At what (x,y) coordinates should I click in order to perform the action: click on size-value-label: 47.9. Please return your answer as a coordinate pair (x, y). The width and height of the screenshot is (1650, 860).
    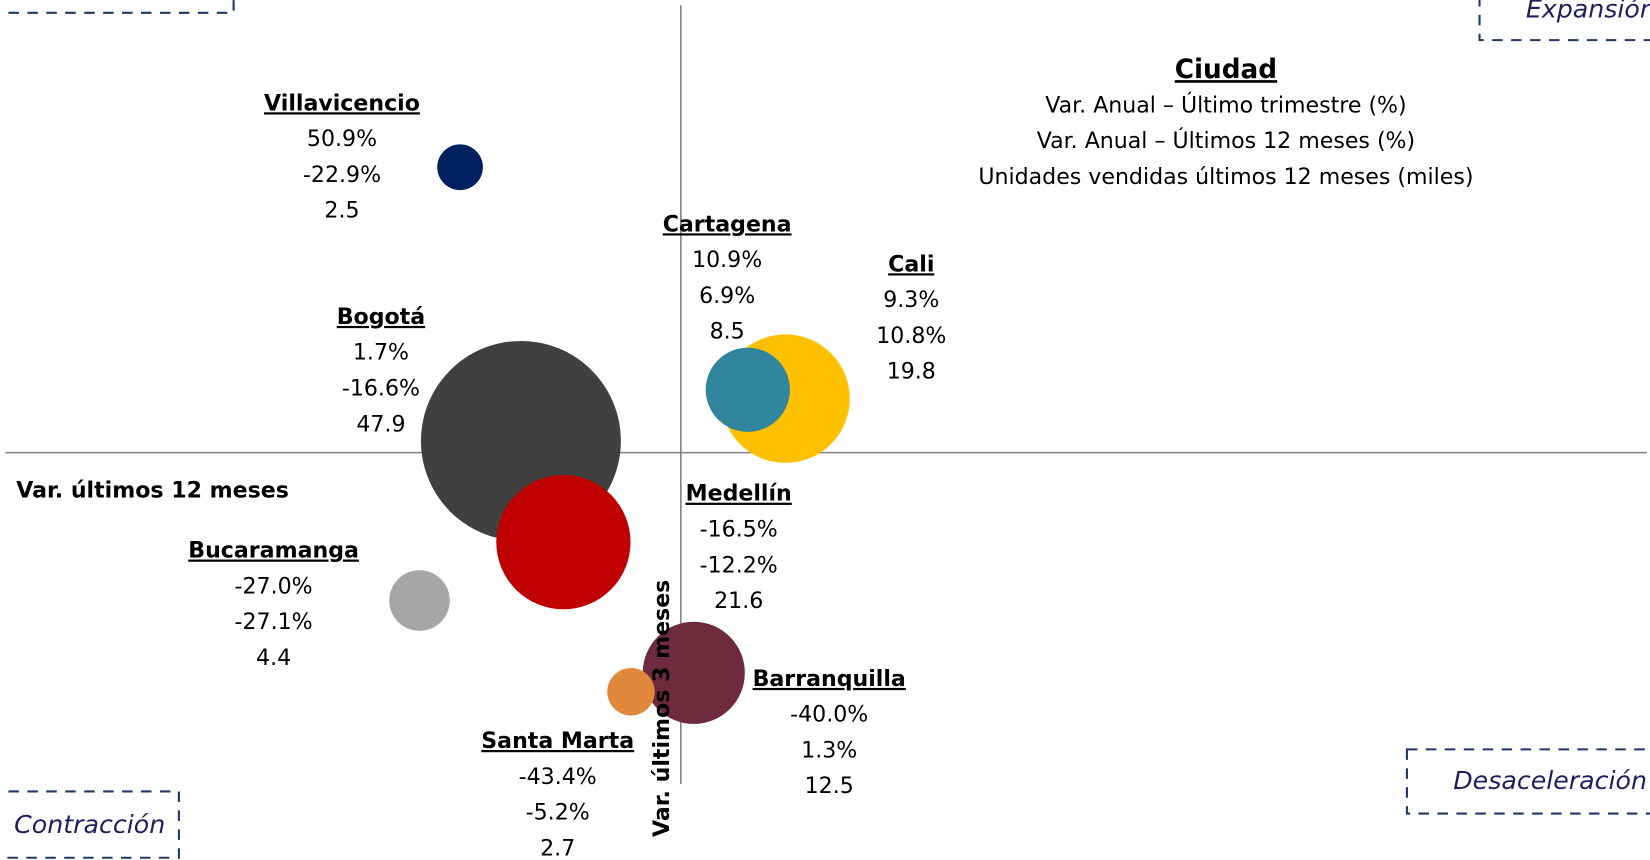
    Looking at the image, I should click on (380, 424).